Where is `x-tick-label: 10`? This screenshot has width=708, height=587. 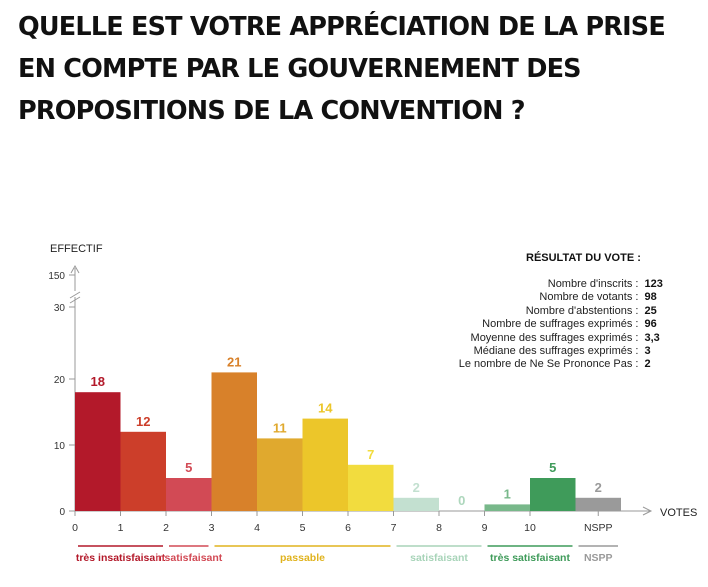 x-tick-label: 10 is located at coordinates (530, 528).